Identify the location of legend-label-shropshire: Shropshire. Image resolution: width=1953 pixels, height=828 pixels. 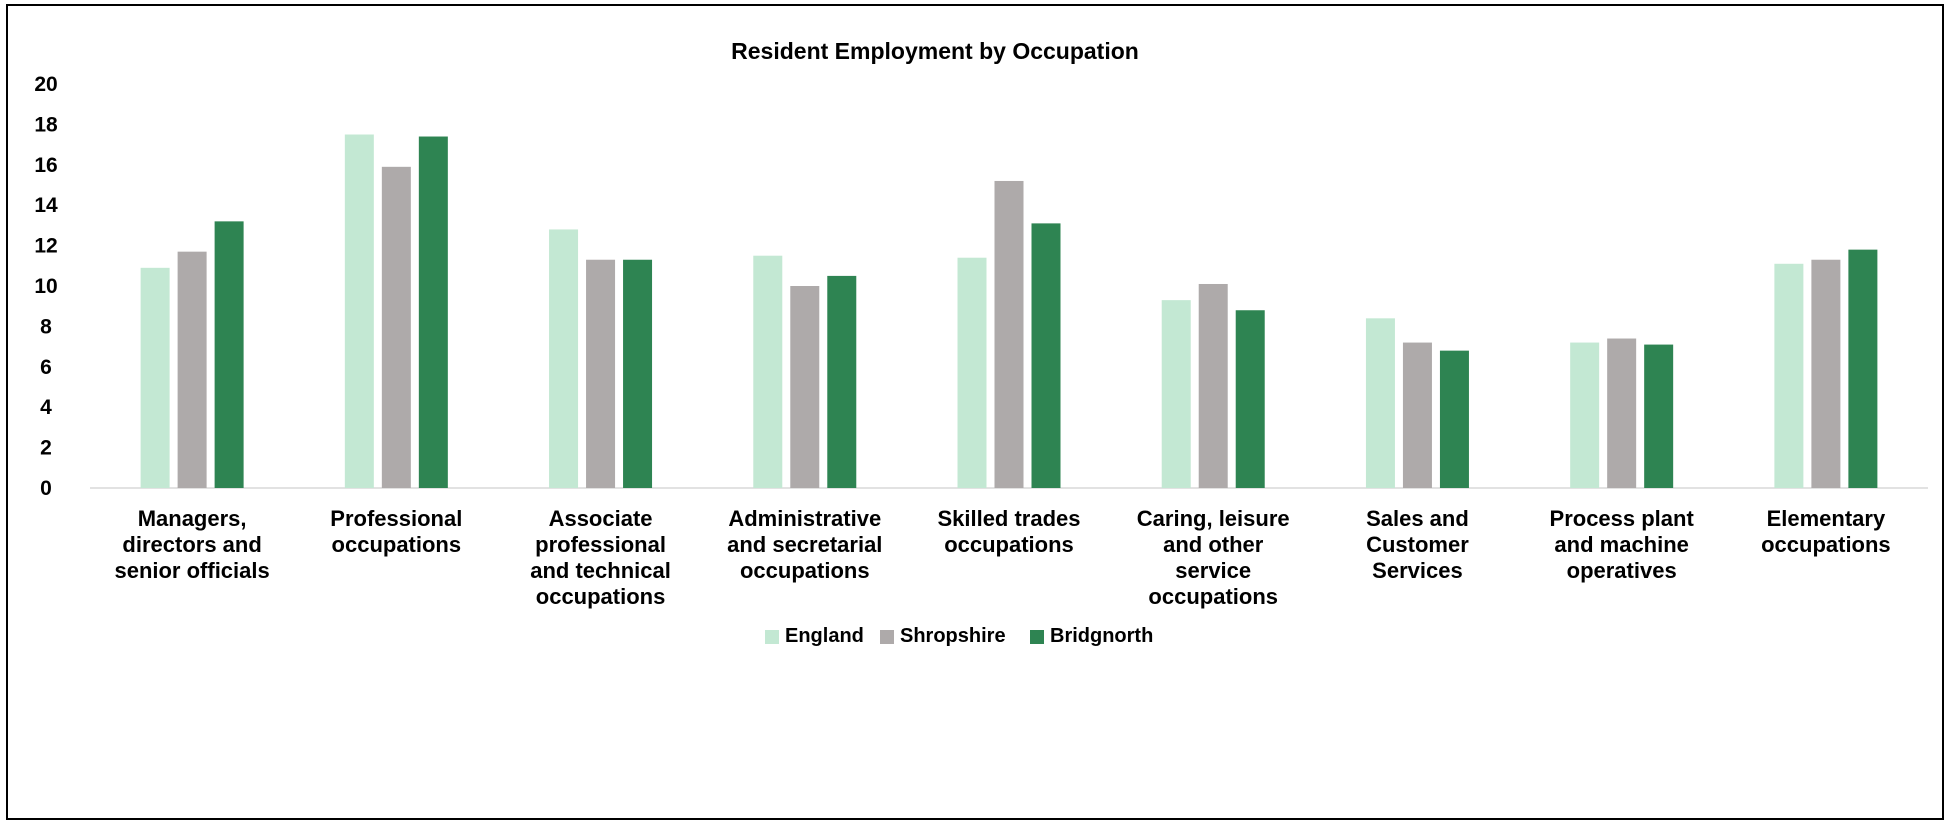
(953, 636).